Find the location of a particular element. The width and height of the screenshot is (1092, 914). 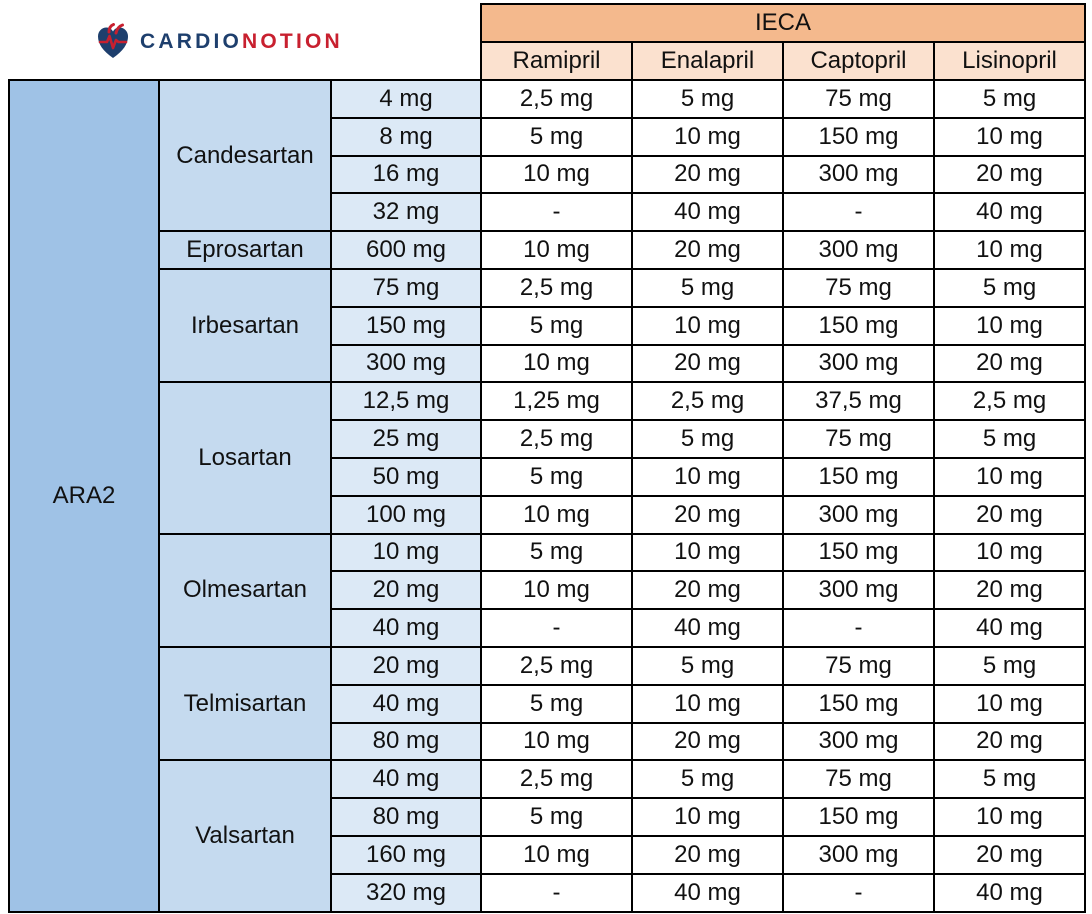

table-row: 40 mg 5 mg 10 mg 150 mg 10 mg is located at coordinates (547, 703).